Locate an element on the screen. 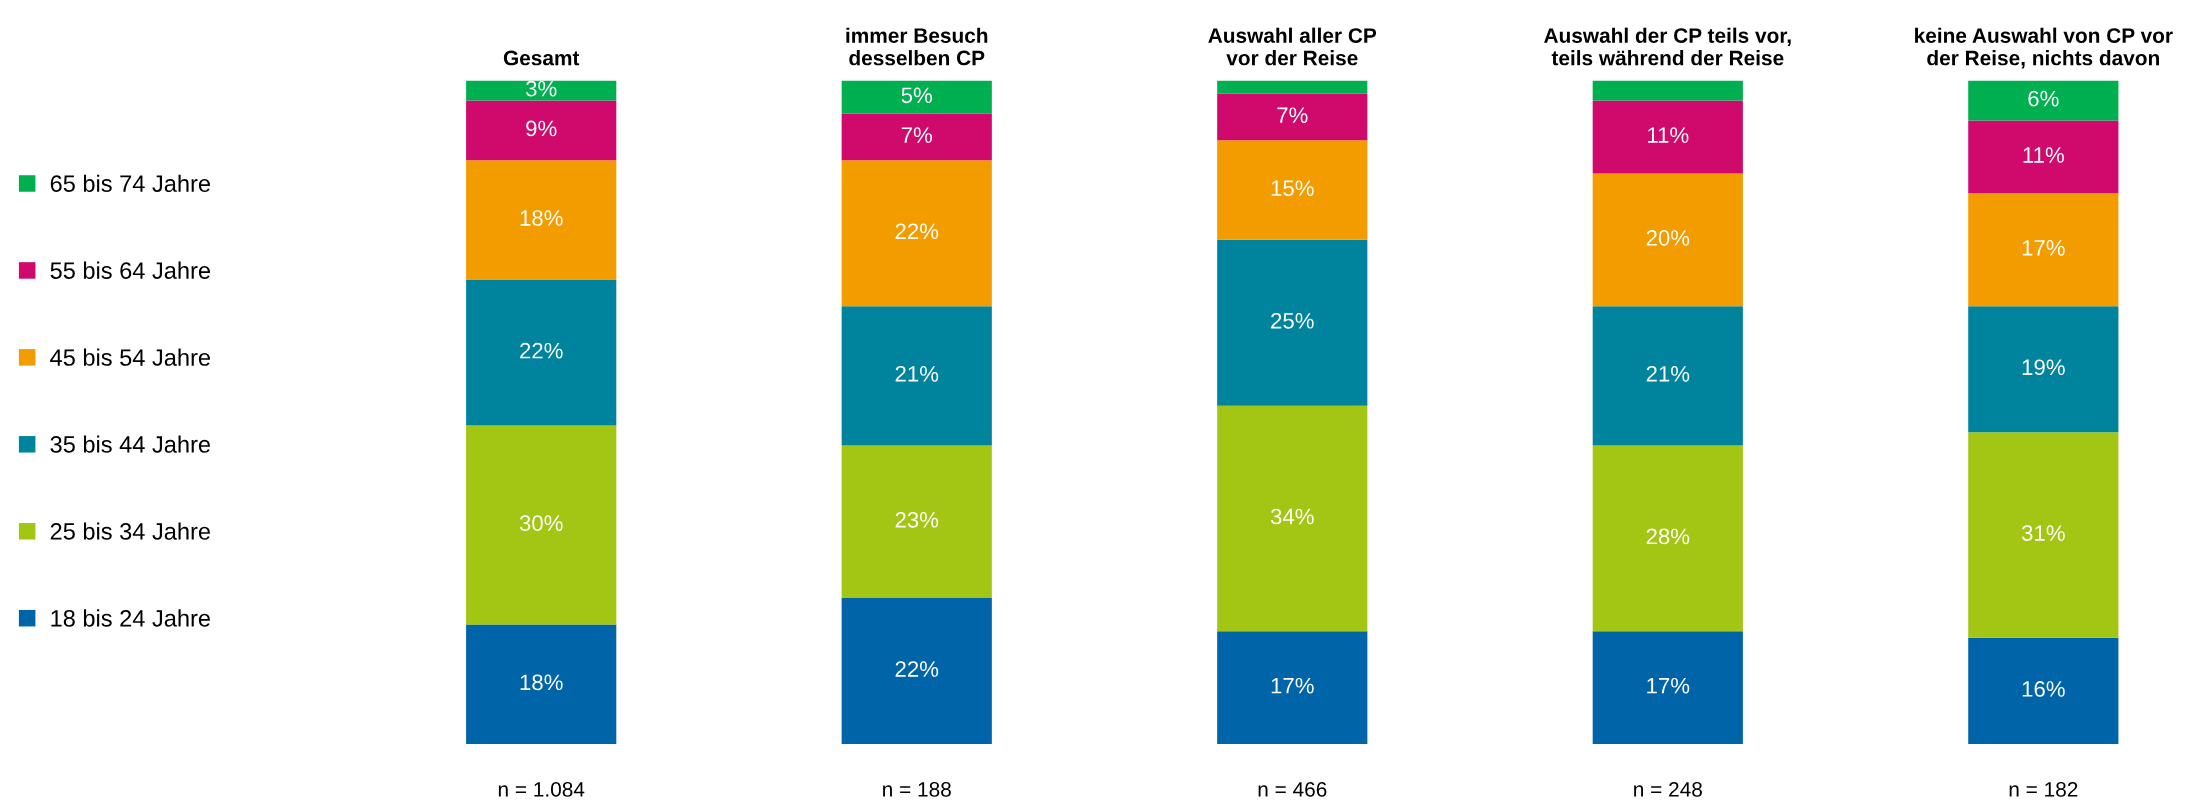  legend-label: 35 bis 44 Jahre is located at coordinates (130, 444).